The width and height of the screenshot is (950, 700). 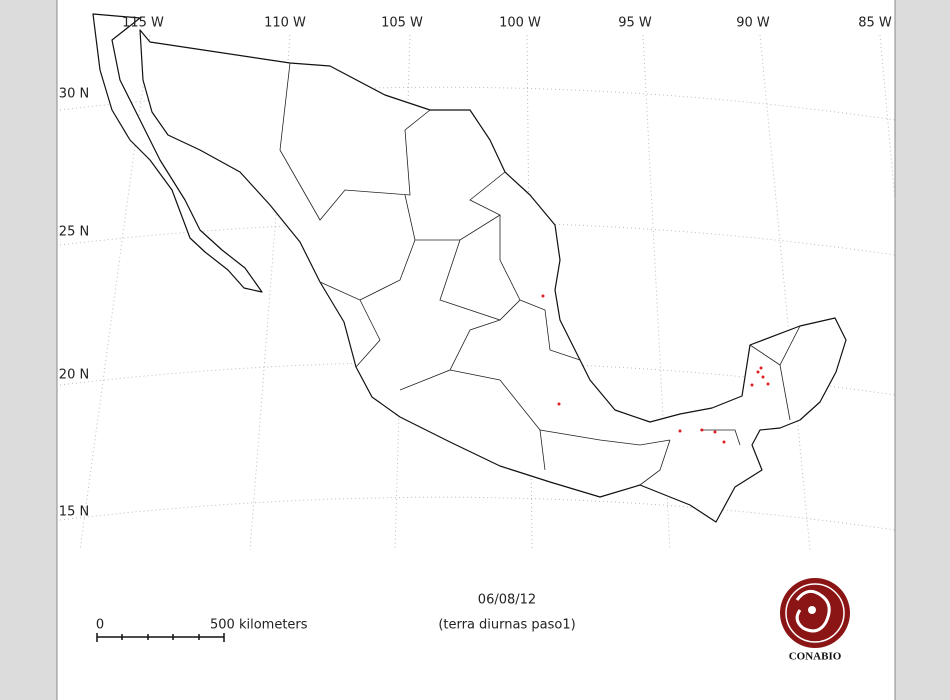 What do you see at coordinates (520, 23) in the screenshot?
I see `longitude-label: 100 W` at bounding box center [520, 23].